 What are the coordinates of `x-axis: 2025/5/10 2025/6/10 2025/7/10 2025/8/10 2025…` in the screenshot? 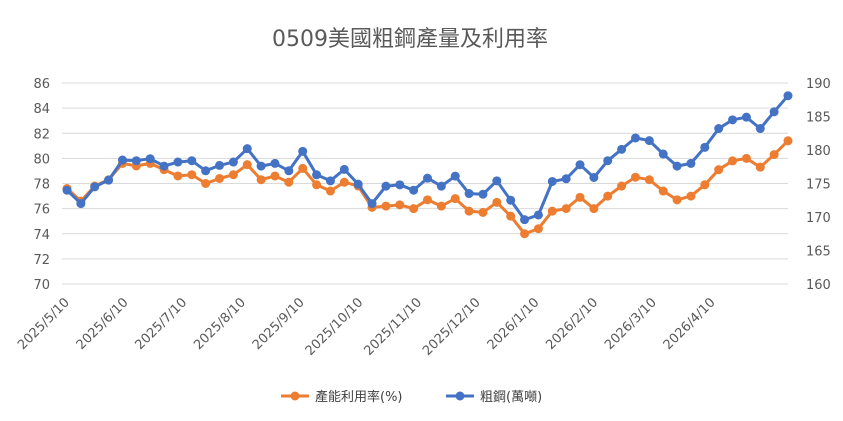 It's located at (366, 327).